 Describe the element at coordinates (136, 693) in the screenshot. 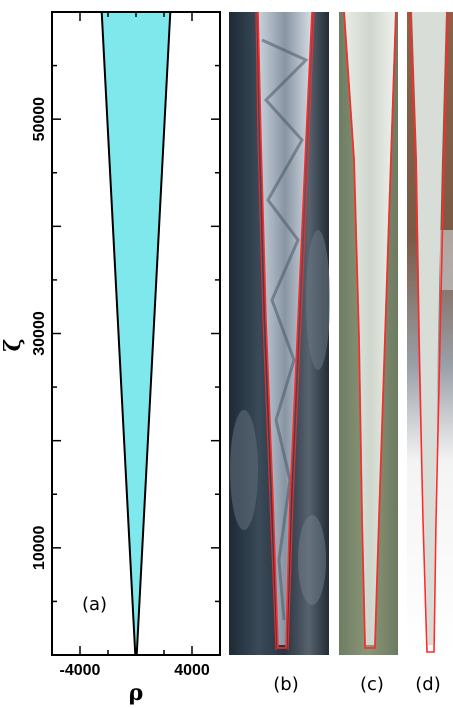

I see `x-axis-label: ρ` at that location.